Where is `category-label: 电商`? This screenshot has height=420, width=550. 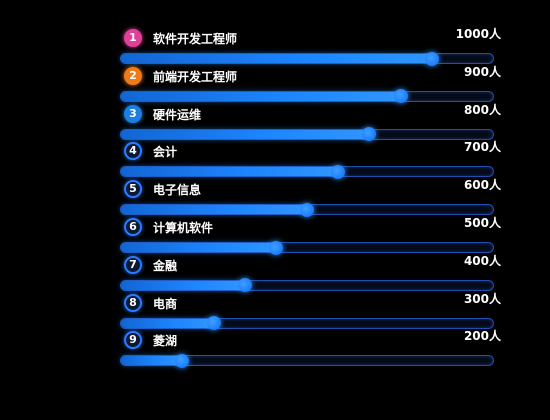 category-label: 电商 is located at coordinates (165, 303).